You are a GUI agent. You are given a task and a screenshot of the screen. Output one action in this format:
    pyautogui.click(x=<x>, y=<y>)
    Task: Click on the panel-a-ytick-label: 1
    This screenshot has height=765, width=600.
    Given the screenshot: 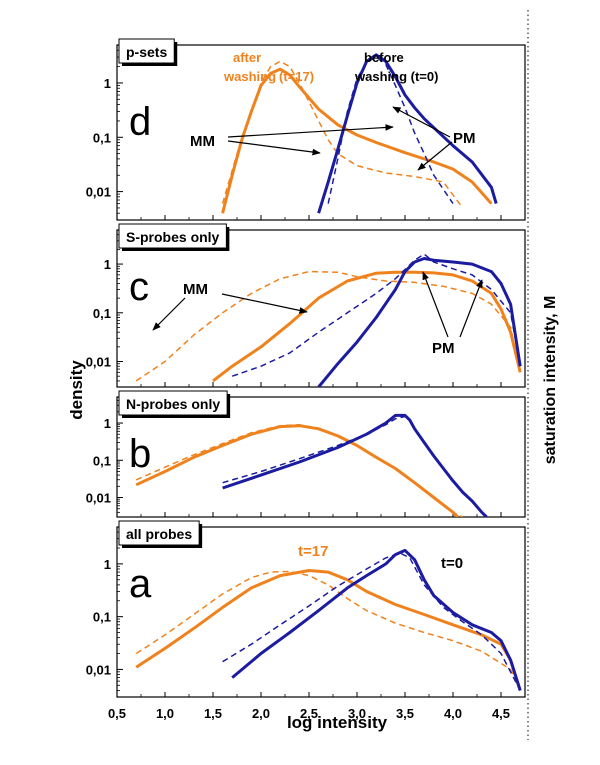 What is the action you would take?
    pyautogui.click(x=107, y=564)
    